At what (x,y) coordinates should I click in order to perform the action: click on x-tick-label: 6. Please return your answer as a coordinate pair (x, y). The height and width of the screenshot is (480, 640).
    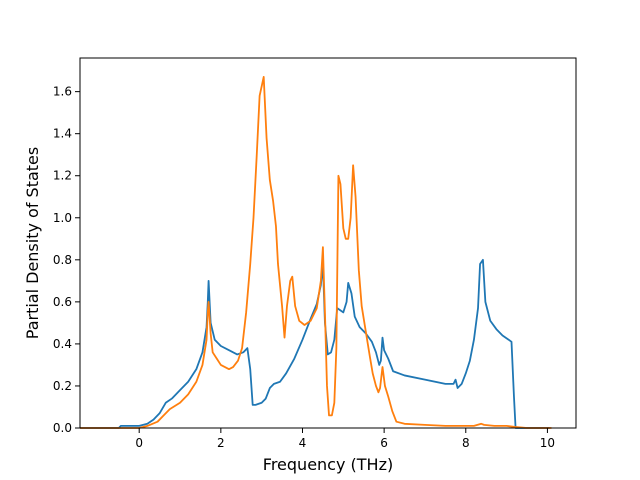
    Looking at the image, I should click on (384, 443).